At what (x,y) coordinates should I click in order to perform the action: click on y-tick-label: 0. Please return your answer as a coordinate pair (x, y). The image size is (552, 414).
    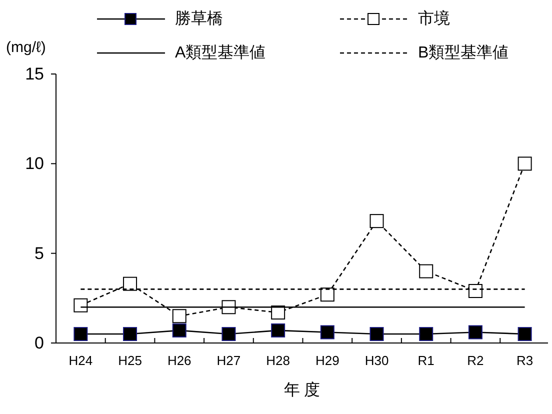
    Looking at the image, I should click on (39, 343).